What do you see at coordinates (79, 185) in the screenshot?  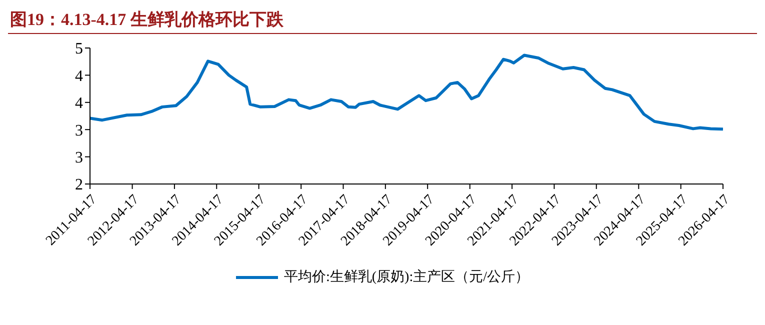 I see `y-tick-label: 2` at bounding box center [79, 185].